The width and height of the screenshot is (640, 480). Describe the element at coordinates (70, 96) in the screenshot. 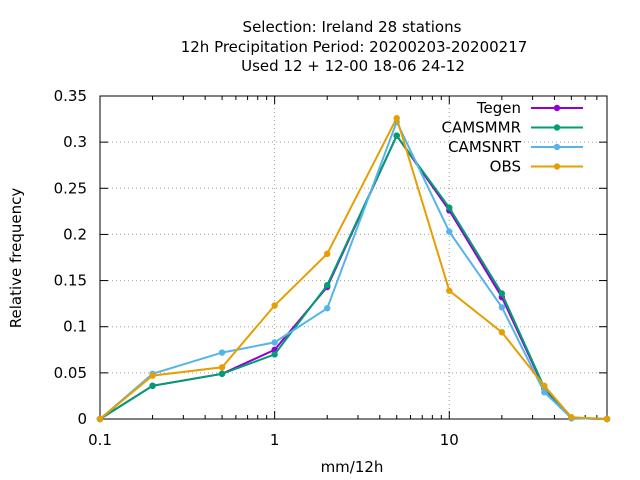

I see `y-tick-label: 0.35` at that location.